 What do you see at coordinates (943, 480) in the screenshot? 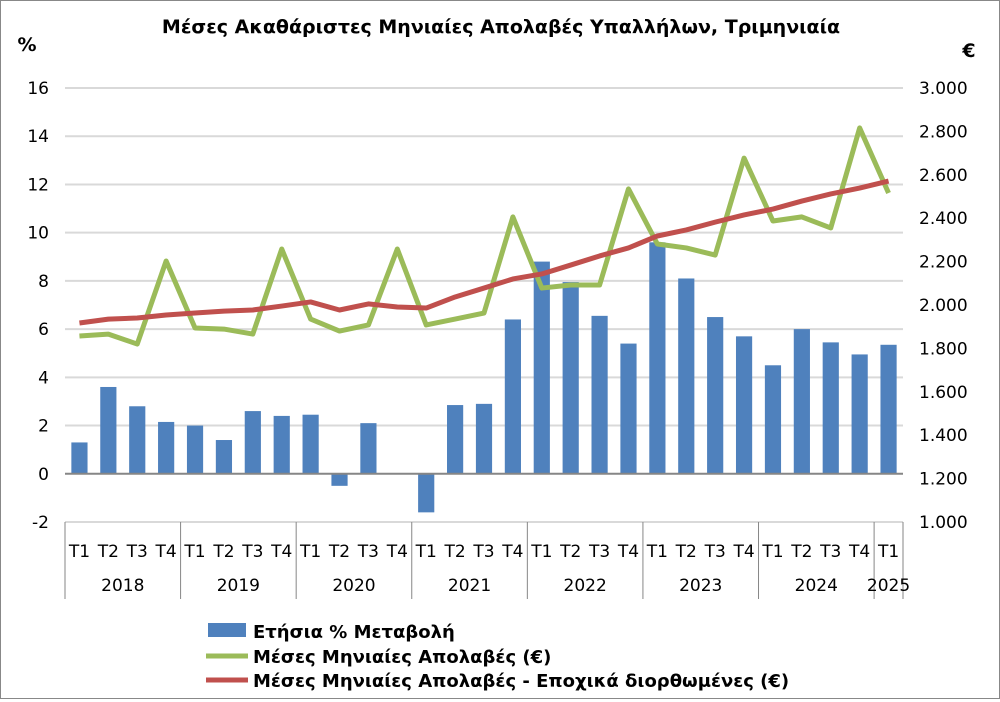
I see `right-tick-label: 1.200` at bounding box center [943, 480].